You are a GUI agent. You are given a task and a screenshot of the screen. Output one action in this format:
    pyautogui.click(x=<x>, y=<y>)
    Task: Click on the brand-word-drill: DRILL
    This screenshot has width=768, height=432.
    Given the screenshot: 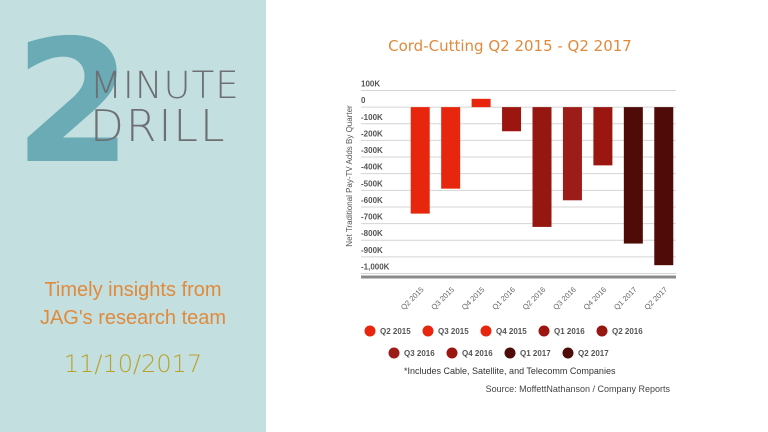 What is the action you would take?
    pyautogui.click(x=158, y=126)
    